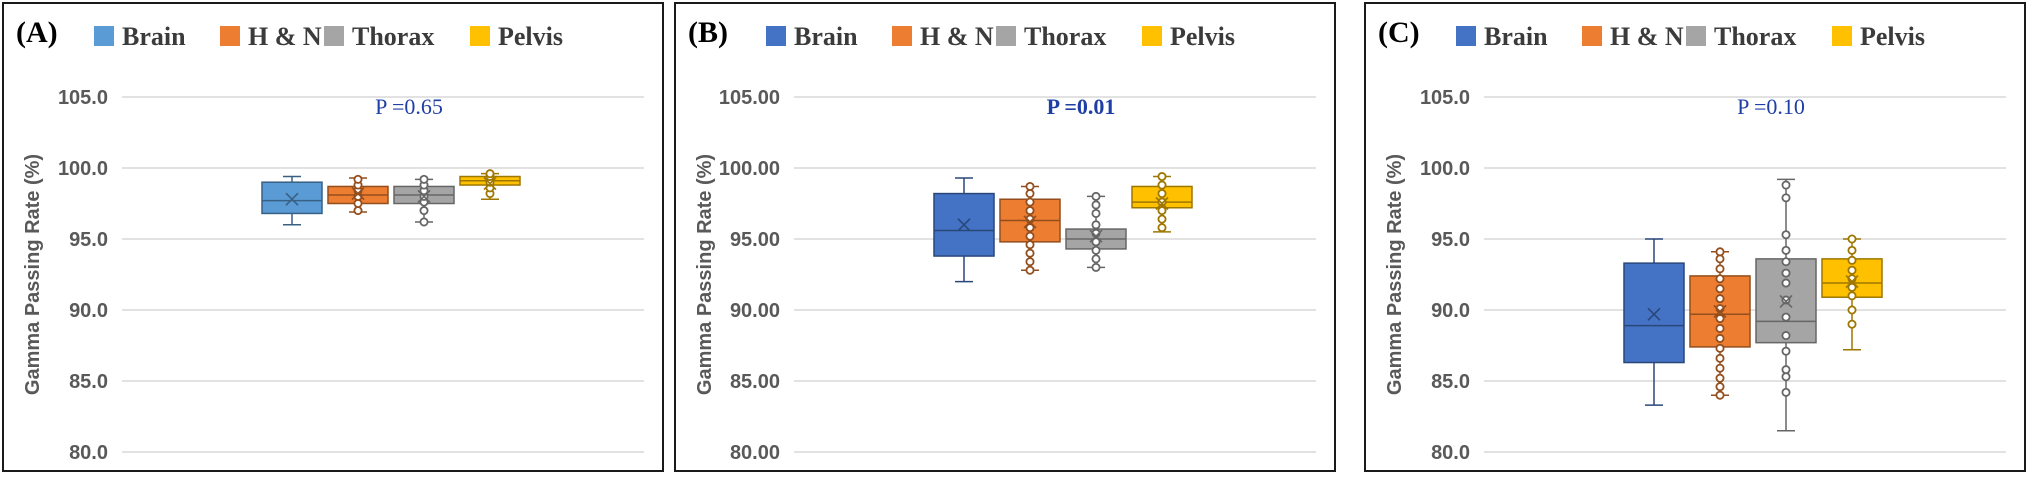 The width and height of the screenshot is (2030, 478). What do you see at coordinates (88, 311) in the screenshot?
I see `y-tick-label: 90.0` at bounding box center [88, 311].